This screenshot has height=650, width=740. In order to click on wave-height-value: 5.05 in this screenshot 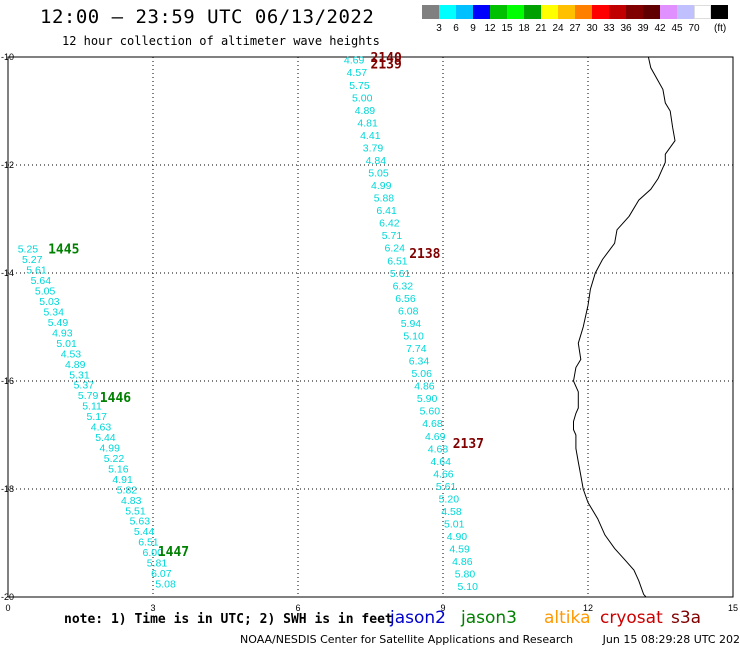, I will do `click(378, 174)`.